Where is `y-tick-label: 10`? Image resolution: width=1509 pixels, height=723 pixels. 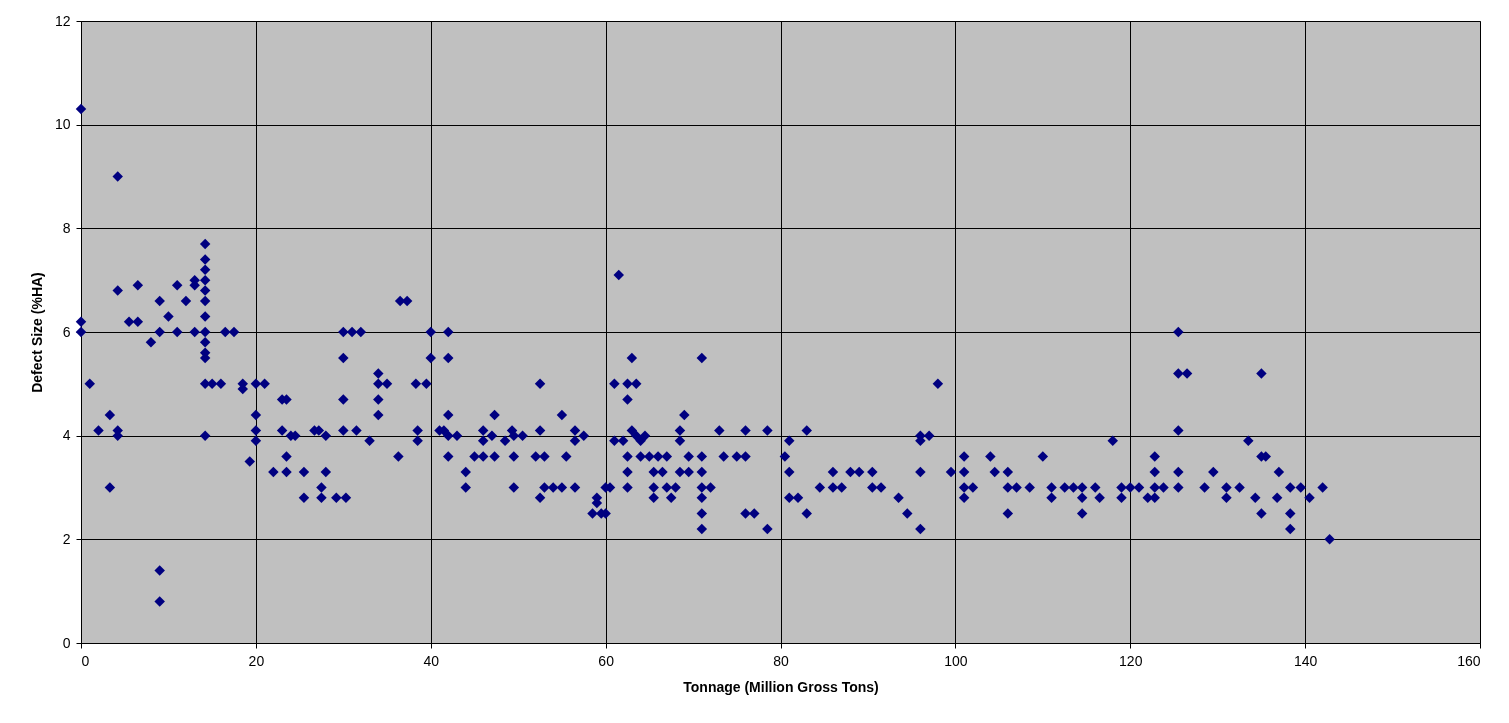 y-tick-label: 10 is located at coordinates (62, 124).